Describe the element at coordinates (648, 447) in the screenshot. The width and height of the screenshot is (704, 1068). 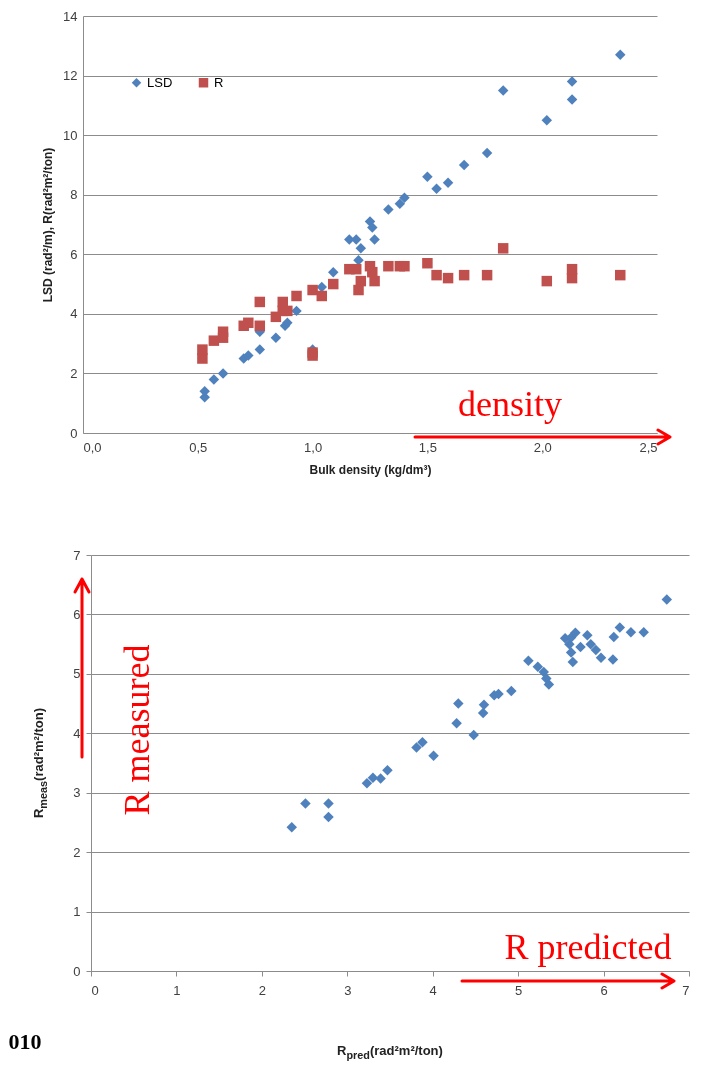
I see `x-tick-label: 2,5` at that location.